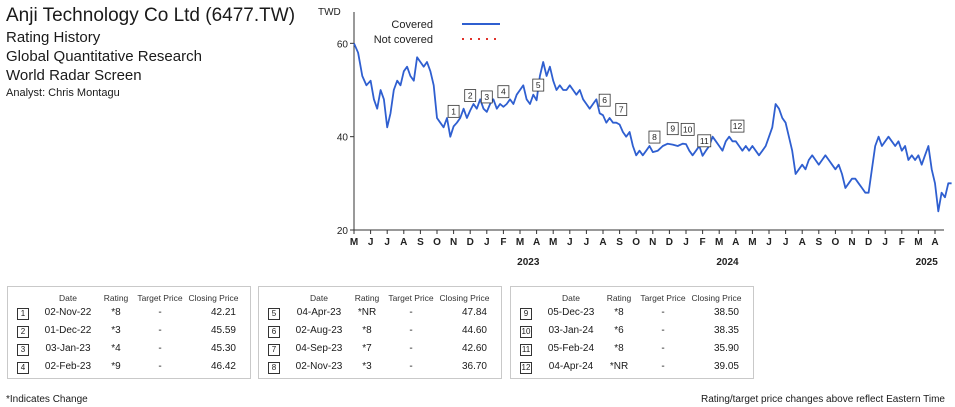 This screenshot has width=955, height=407. I want to click on cell-date: 05-Feb-24, so click(571, 348).